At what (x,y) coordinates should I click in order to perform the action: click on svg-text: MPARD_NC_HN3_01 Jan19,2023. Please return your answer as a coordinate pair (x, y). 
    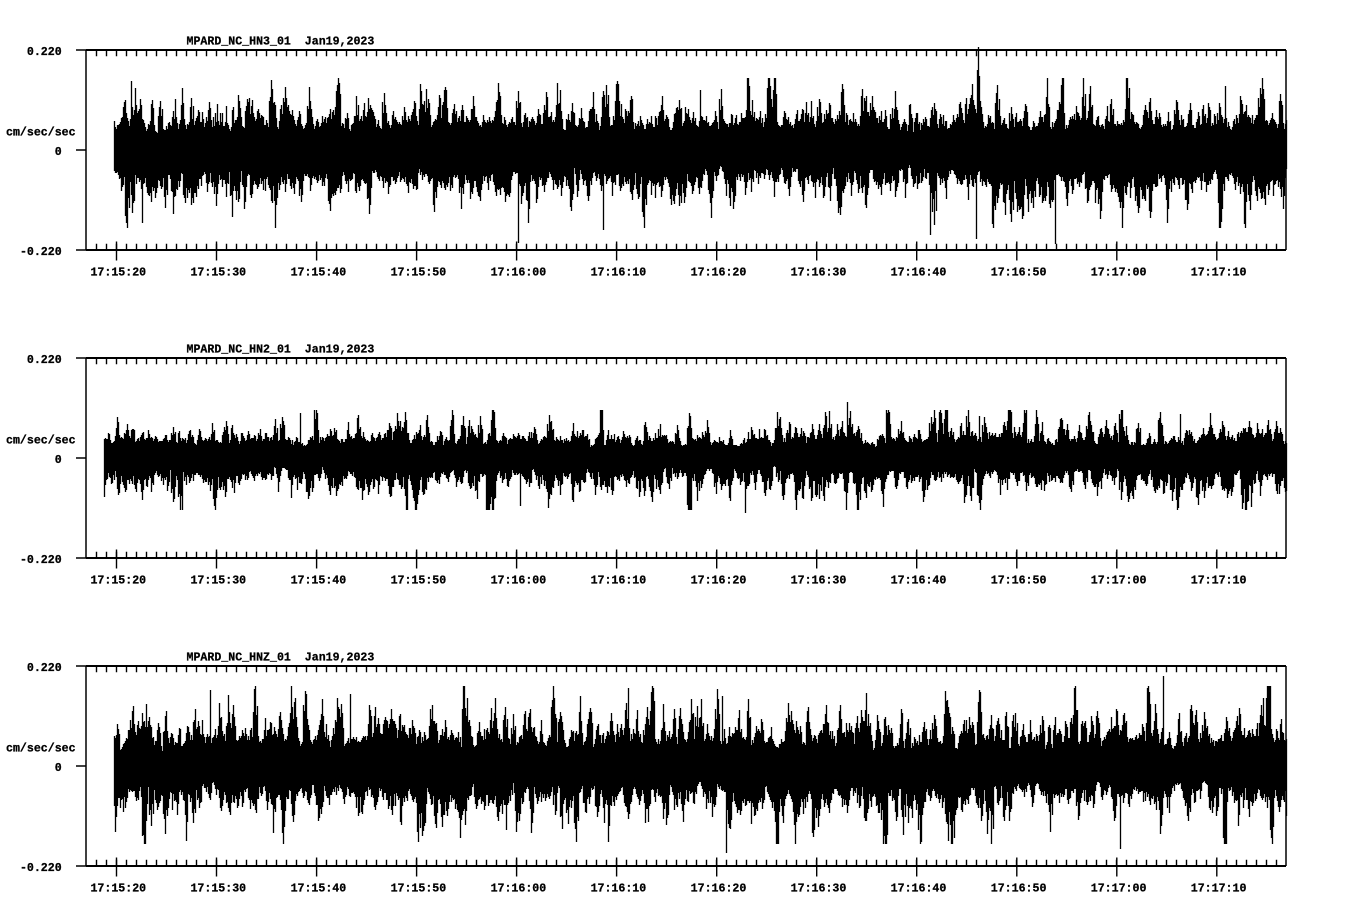
    Looking at the image, I should click on (281, 41).